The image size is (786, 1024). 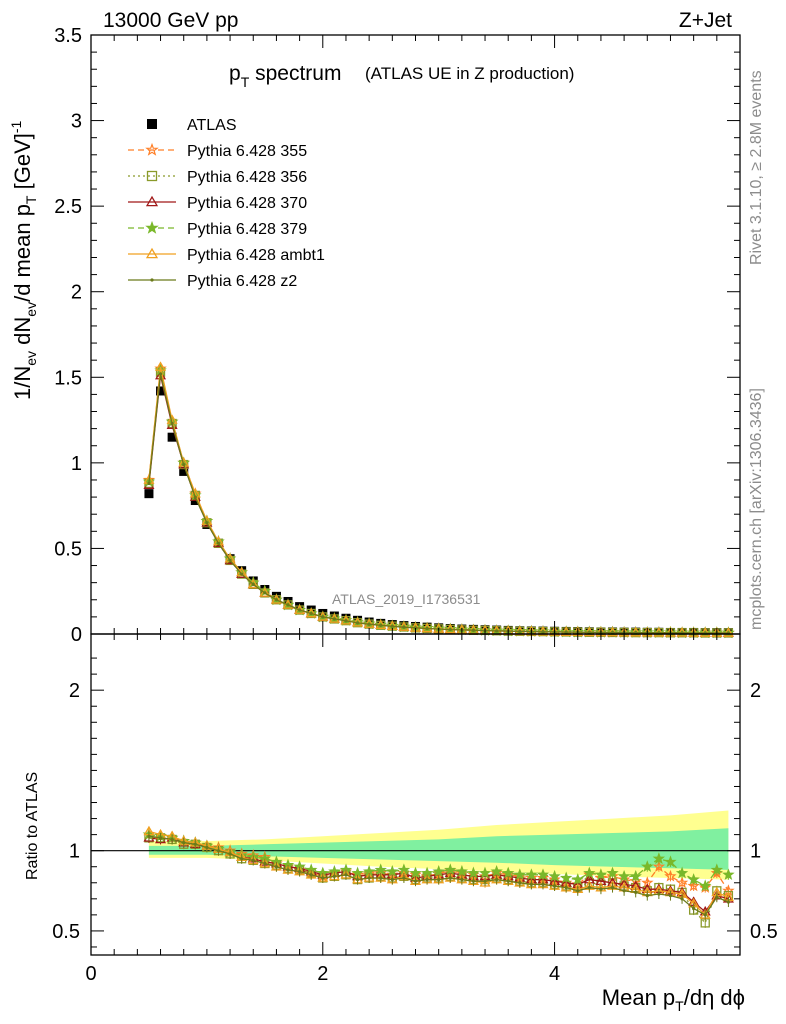 What do you see at coordinates (212, 281) in the screenshot?
I see `legend-entry: Pythia 6.428 z2` at bounding box center [212, 281].